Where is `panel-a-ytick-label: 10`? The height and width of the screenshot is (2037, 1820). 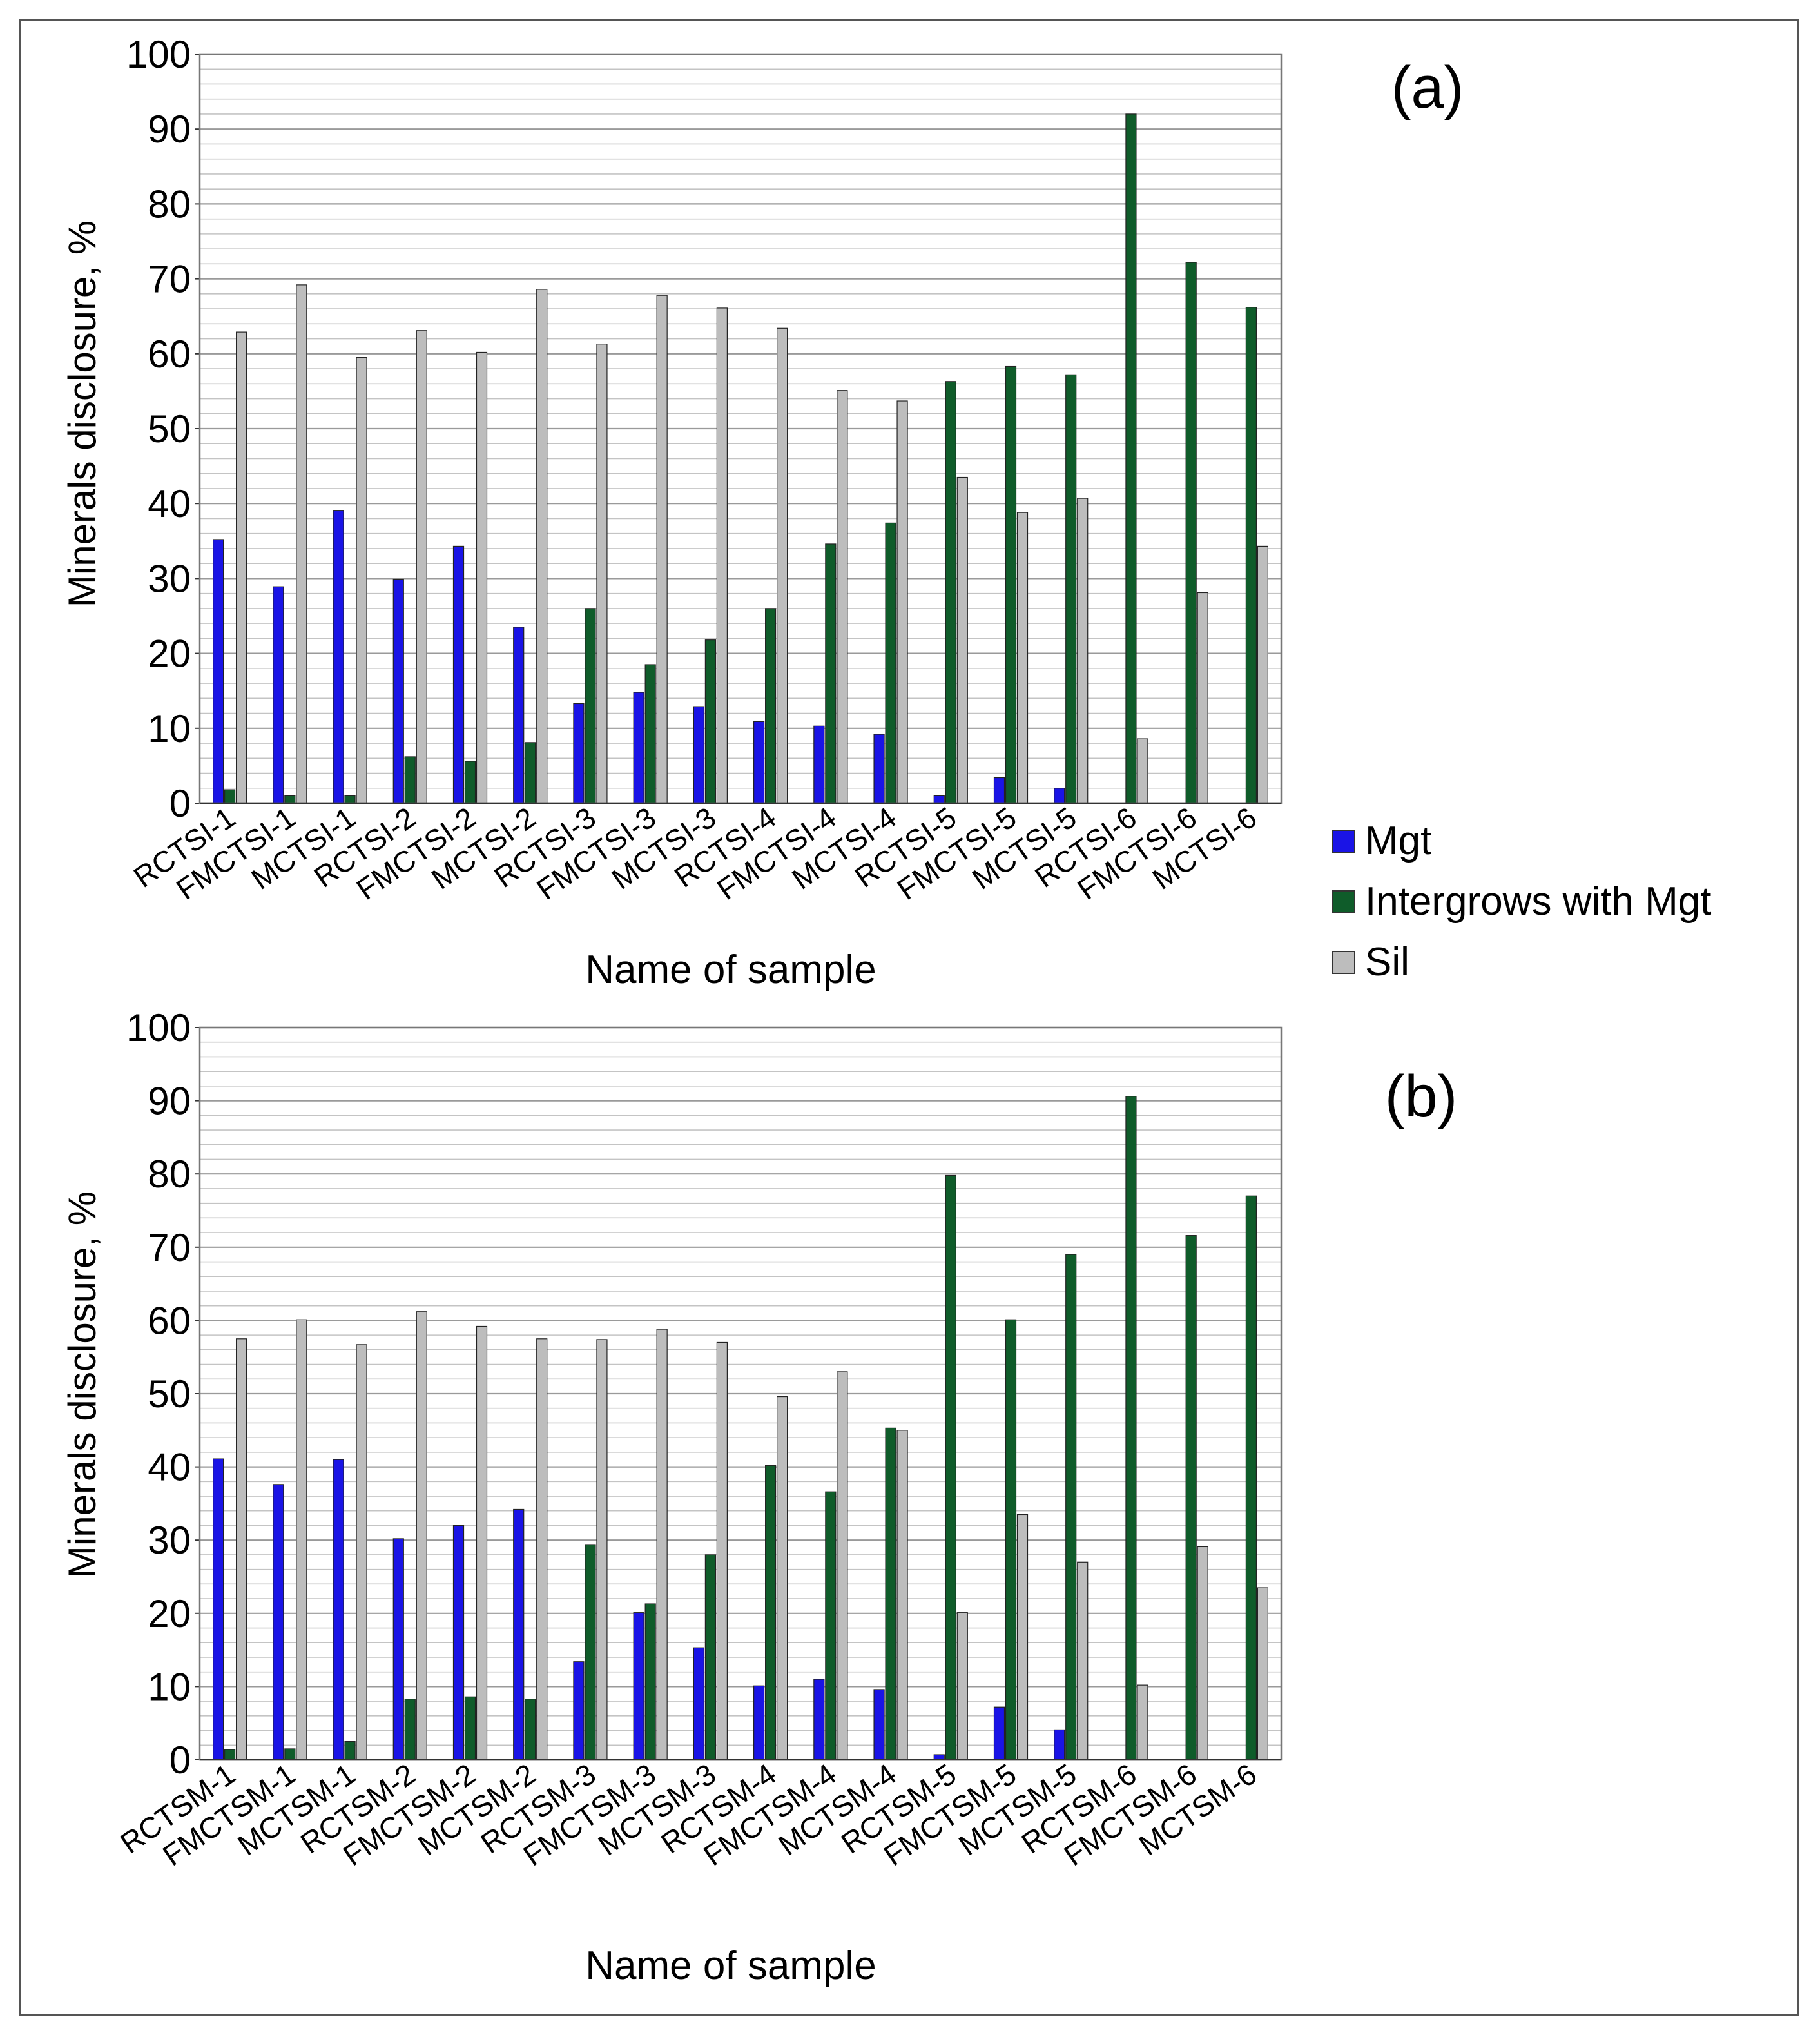 panel-a-ytick-label: 10 is located at coordinates (169, 728).